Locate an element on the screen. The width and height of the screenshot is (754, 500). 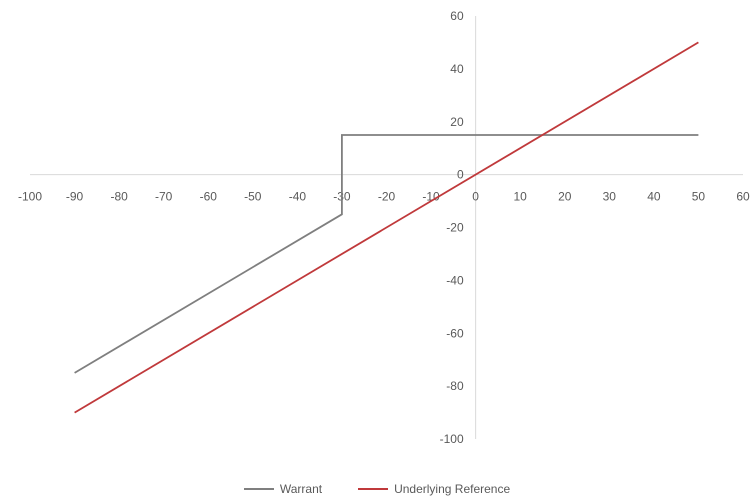
legend-swatch-warrant is located at coordinates (258, 489).